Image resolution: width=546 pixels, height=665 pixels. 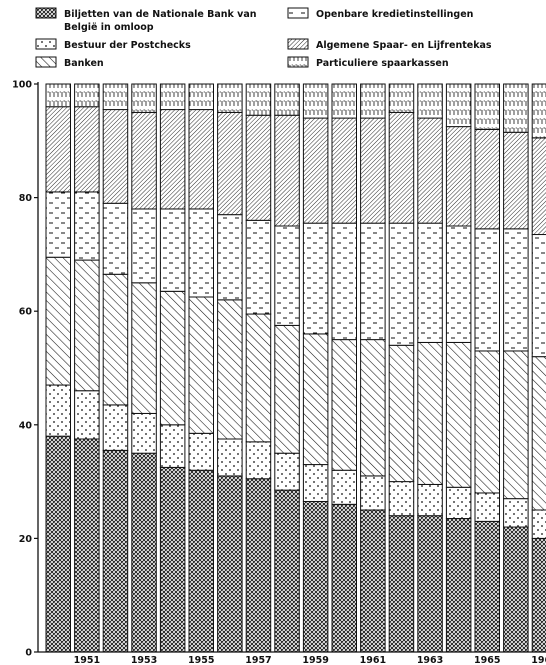 What do you see at coordinates (516, 180) in the screenshot?
I see `bar-segment-1966-algemene-spaar-en-lijfre` at bounding box center [516, 180].